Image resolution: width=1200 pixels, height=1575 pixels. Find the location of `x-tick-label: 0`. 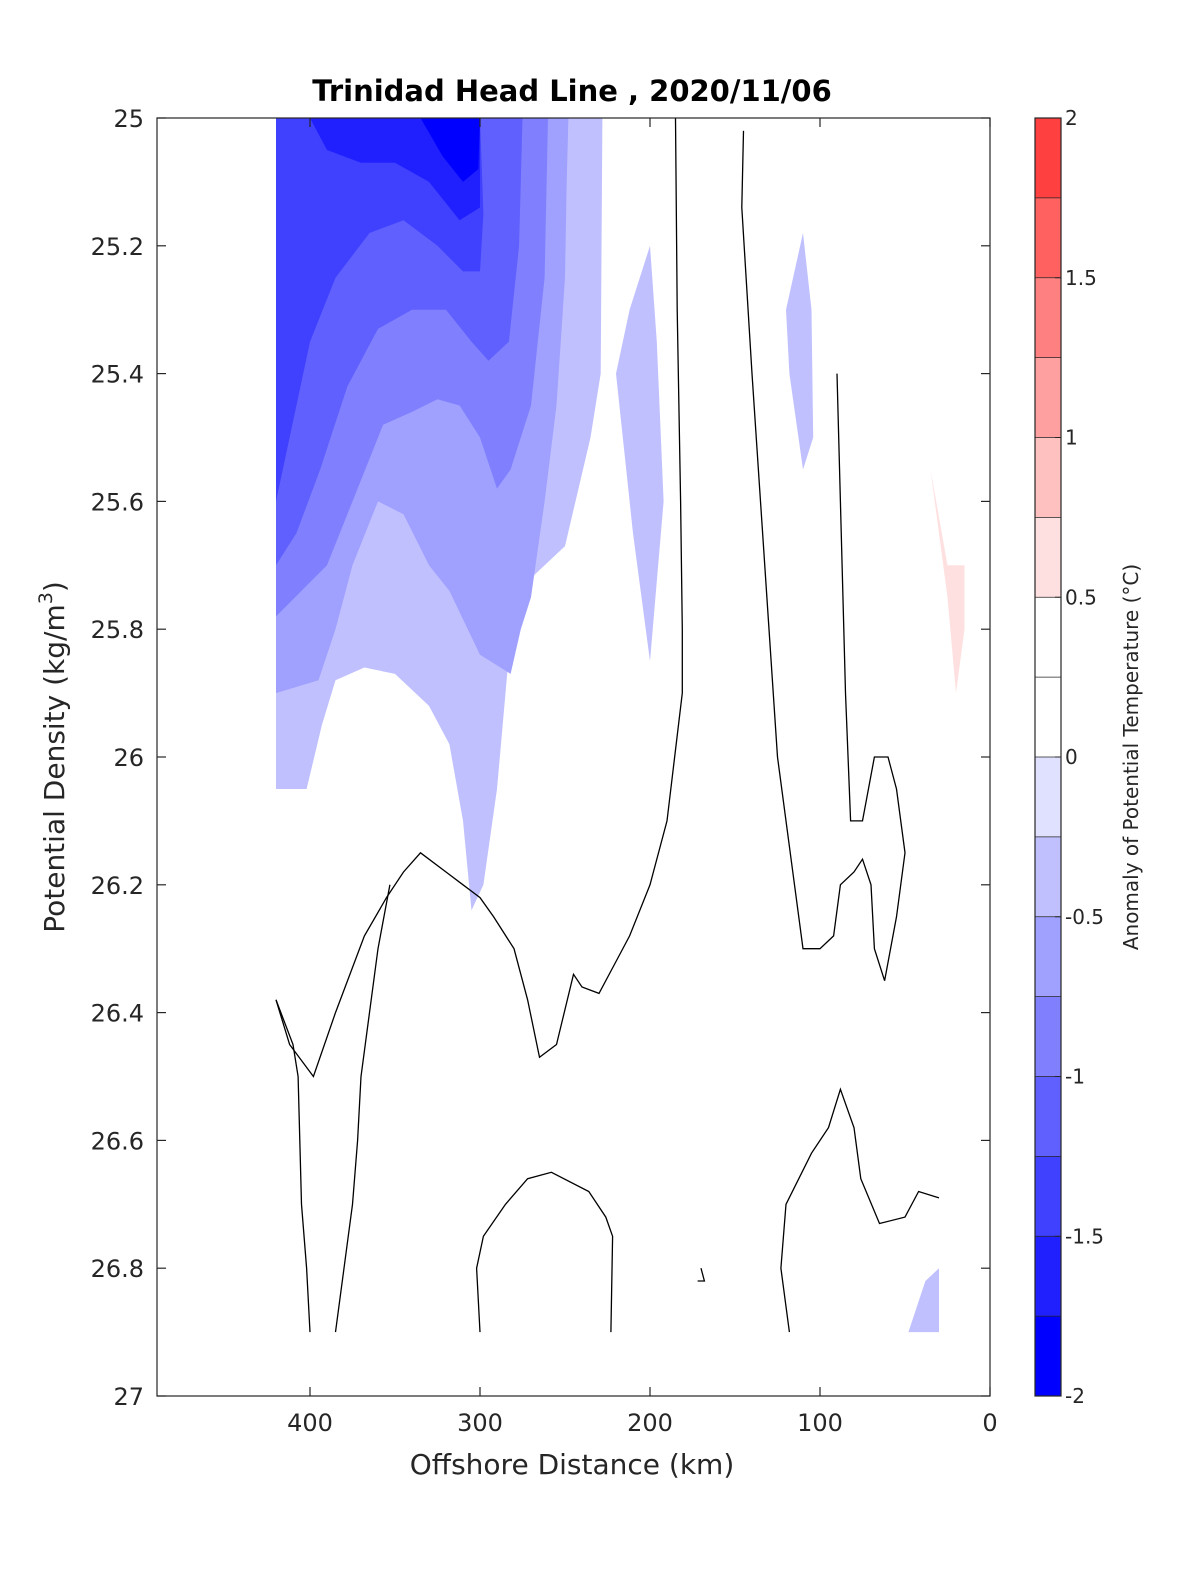

x-tick-label: 0 is located at coordinates (989, 1423).